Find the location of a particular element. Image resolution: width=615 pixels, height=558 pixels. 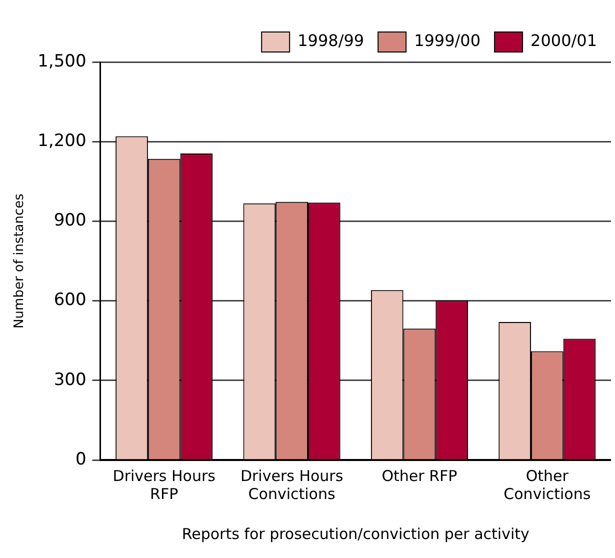

y-tick-label: 300 is located at coordinates (70, 380).